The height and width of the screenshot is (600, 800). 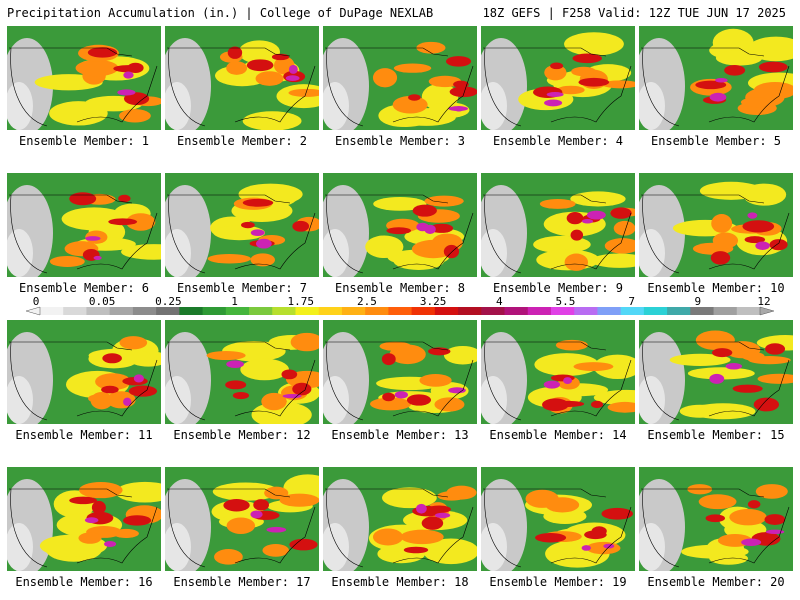 I want to click on ensemble-member-label: Ensemble Member: 8, so click(x=400, y=288).